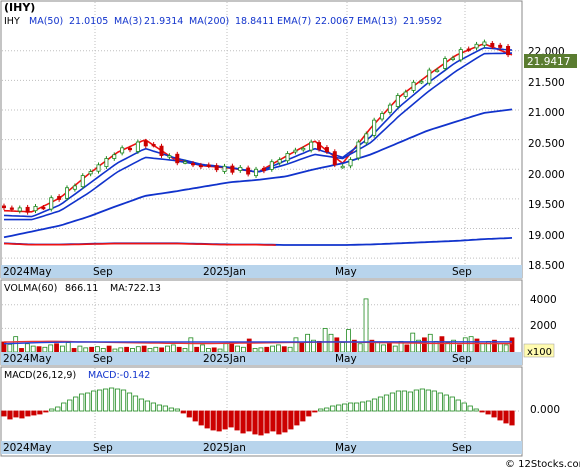  What do you see at coordinates (139, 244) in the screenshot?
I see `series-line-ma200-red` at bounding box center [139, 244].